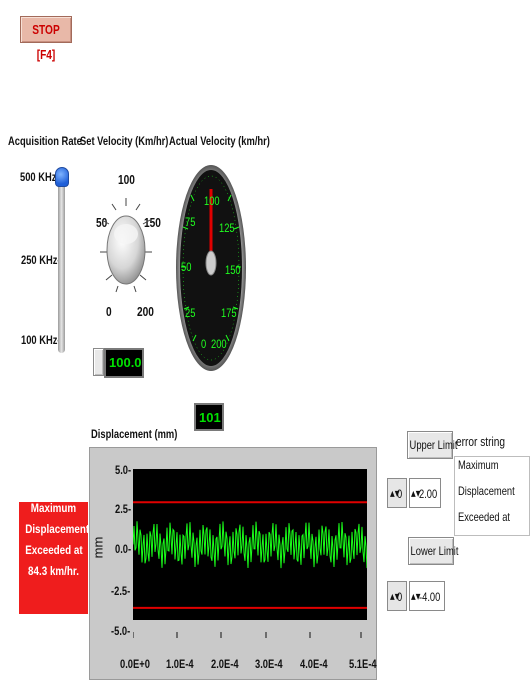 The width and height of the screenshot is (530, 682). I want to click on y-tick-neg5: -5.0-, so click(121, 631).